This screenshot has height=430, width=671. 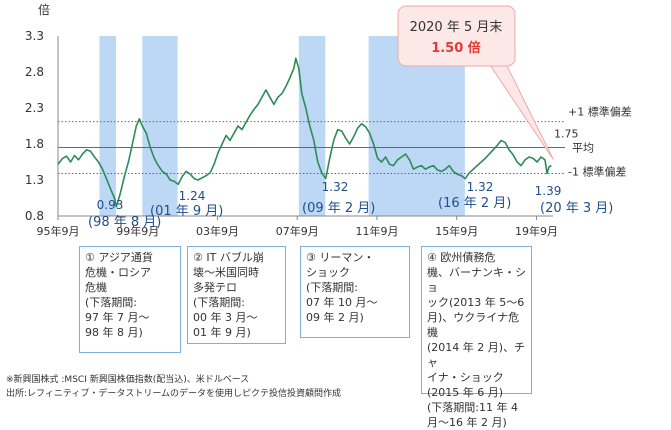 What do you see at coordinates (34, 216) in the screenshot?
I see `y-tick-label: 0.8` at bounding box center [34, 216].